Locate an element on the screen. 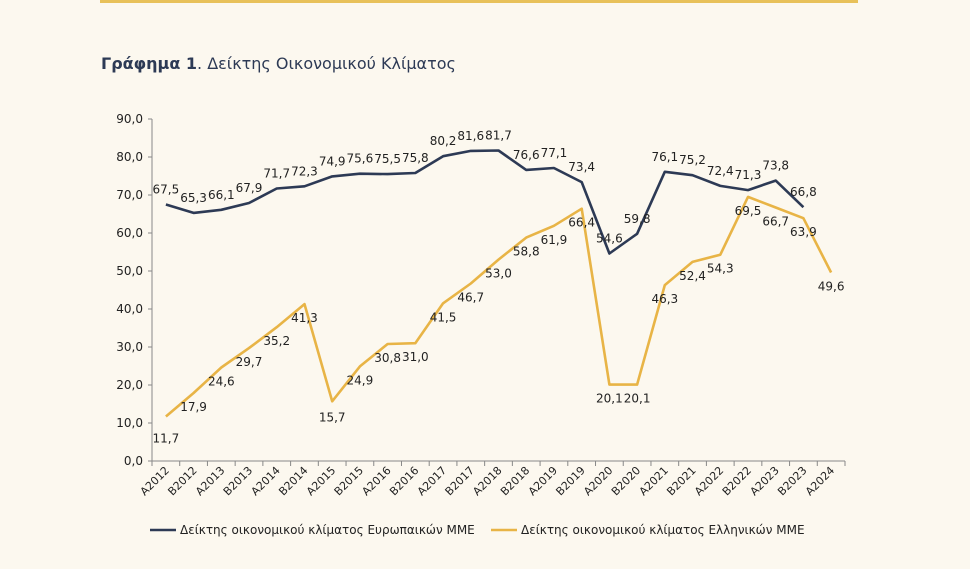 The width and height of the screenshot is (970, 569). y-tick-label: 10,0 is located at coordinates (129, 423).